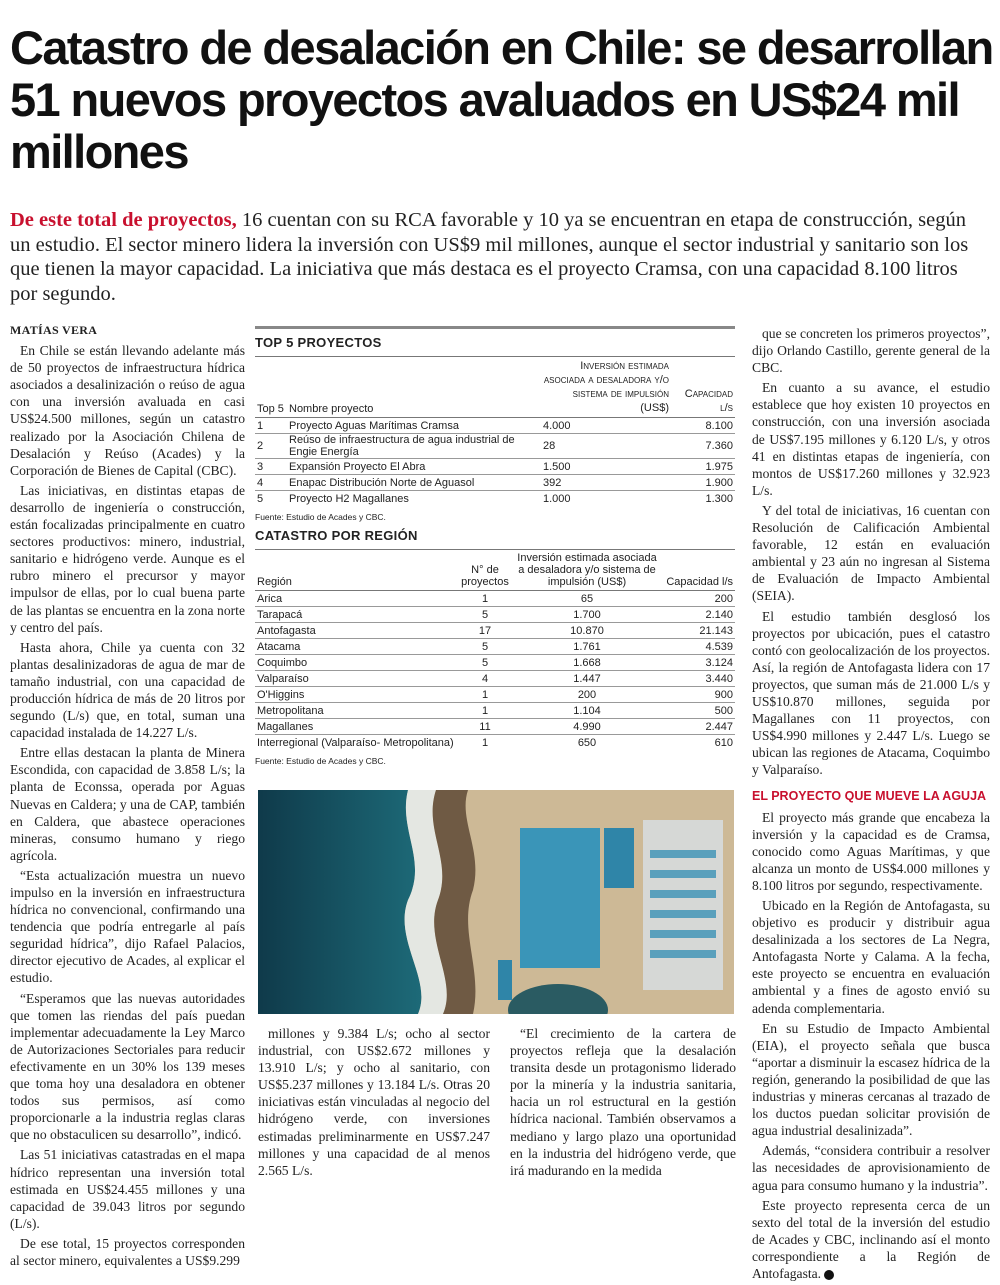 The image size is (1000, 1285). Describe the element at coordinates (606, 446) in the screenshot. I see `table-cell: 28` at that location.